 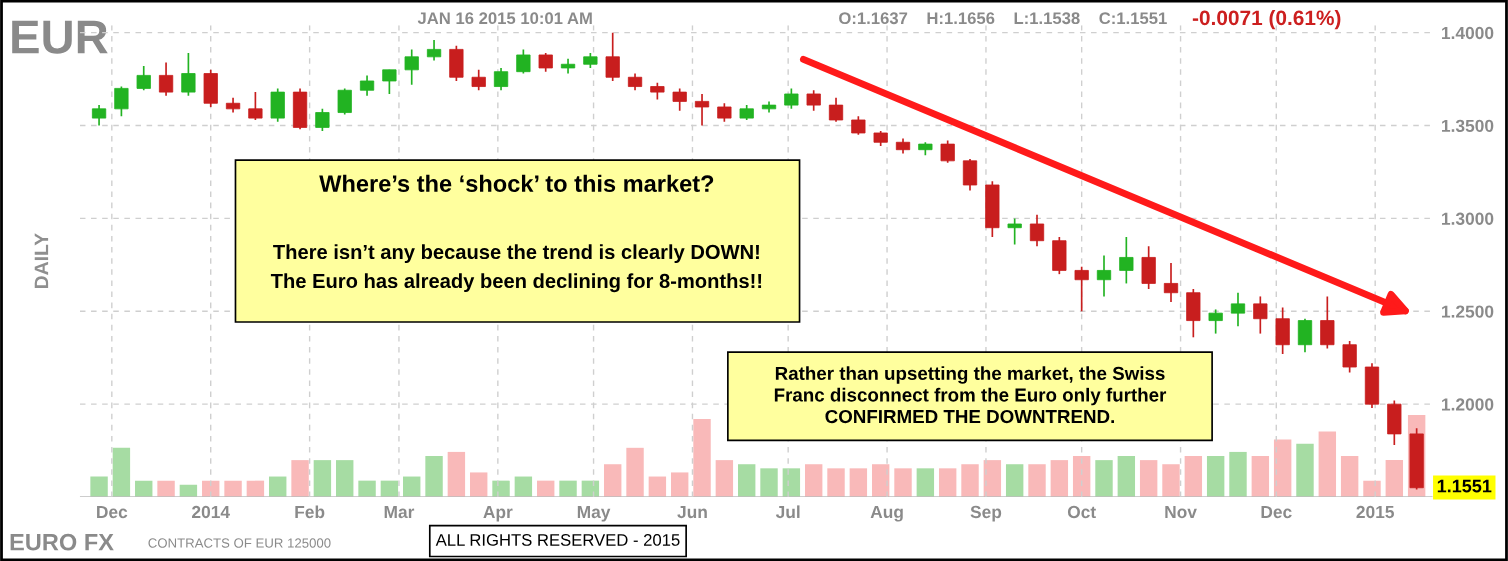 What do you see at coordinates (239, 543) in the screenshot?
I see `text: CONTRACTS OF EUR 125000` at bounding box center [239, 543].